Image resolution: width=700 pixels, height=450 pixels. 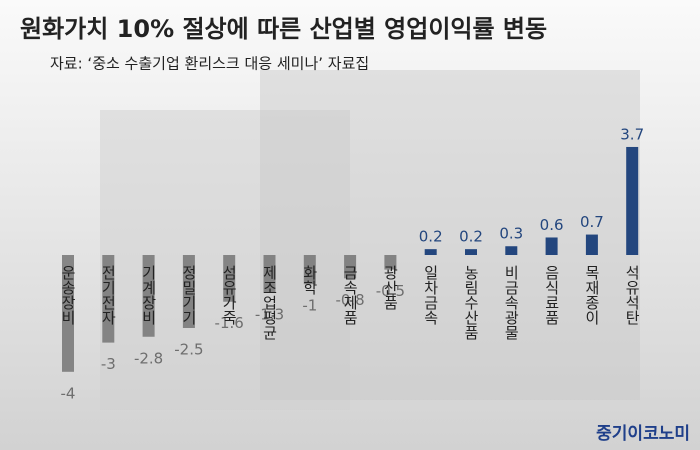 I want to click on x-tick-label: 금속제품, so click(x=350, y=295).